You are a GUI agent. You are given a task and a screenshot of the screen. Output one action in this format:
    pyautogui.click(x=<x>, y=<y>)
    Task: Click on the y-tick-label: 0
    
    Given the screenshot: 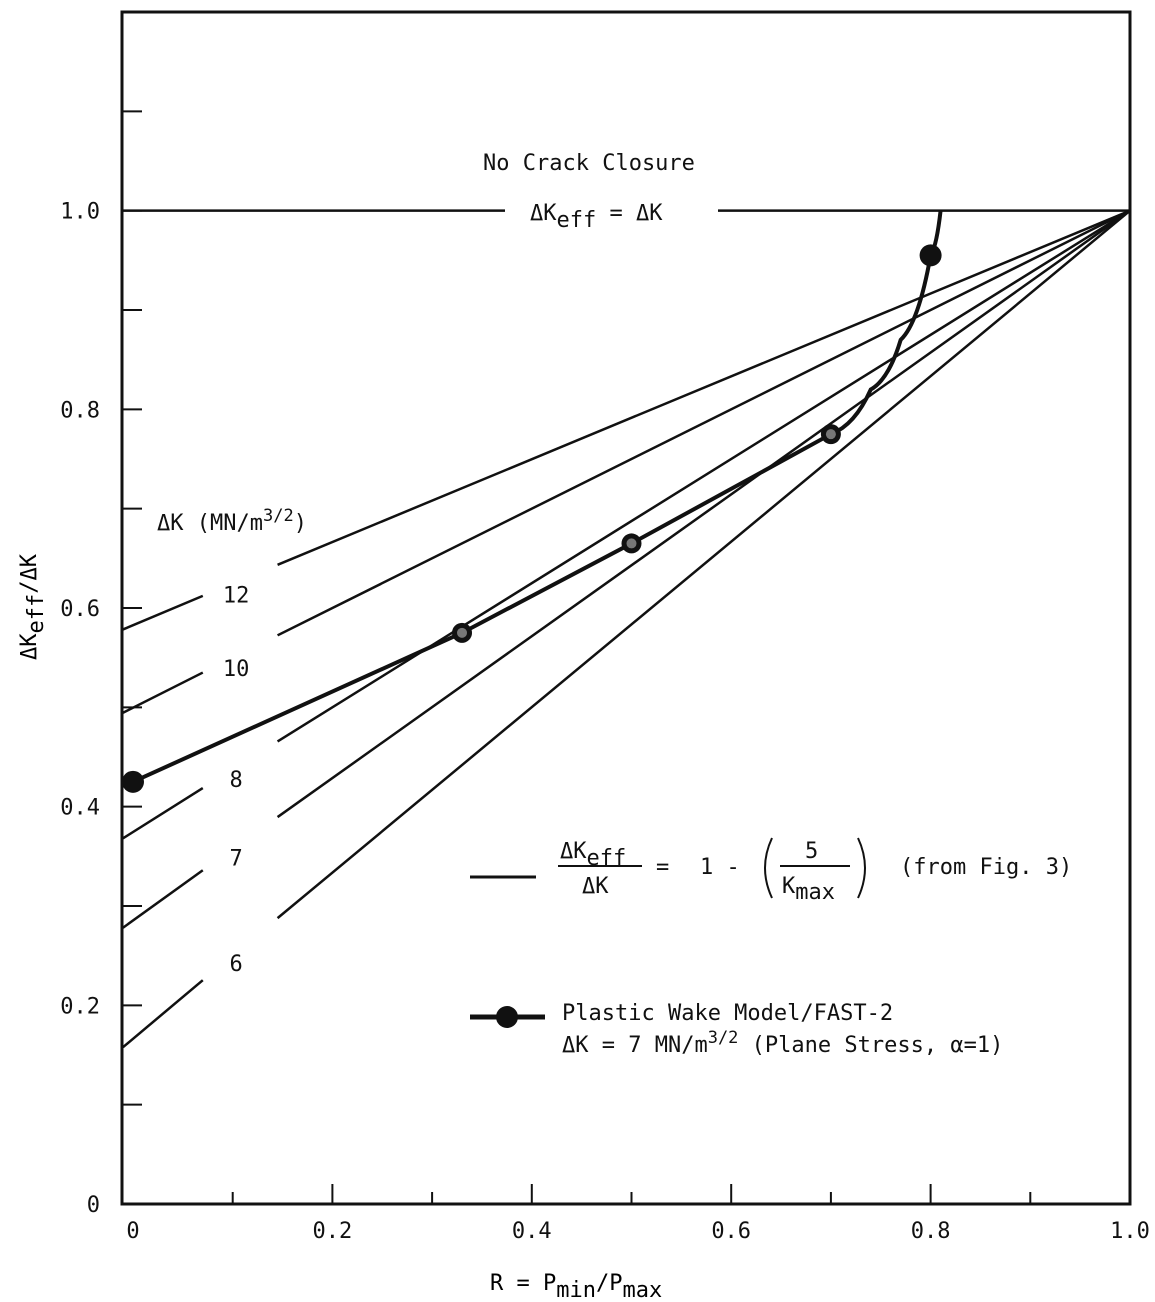 What is the action you would take?
    pyautogui.click(x=93, y=1205)
    